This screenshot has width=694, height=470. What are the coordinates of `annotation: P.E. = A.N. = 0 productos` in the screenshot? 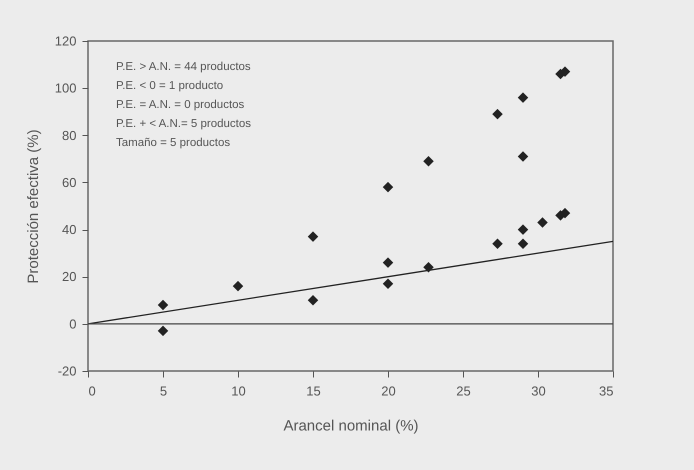 It's located at (180, 105).